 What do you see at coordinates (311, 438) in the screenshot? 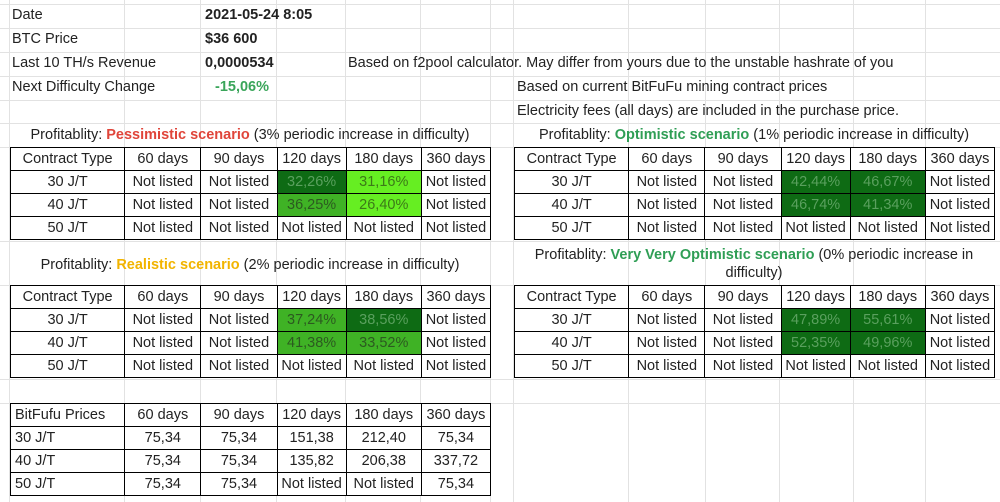
I see `value-cell: 151,38` at bounding box center [311, 438].